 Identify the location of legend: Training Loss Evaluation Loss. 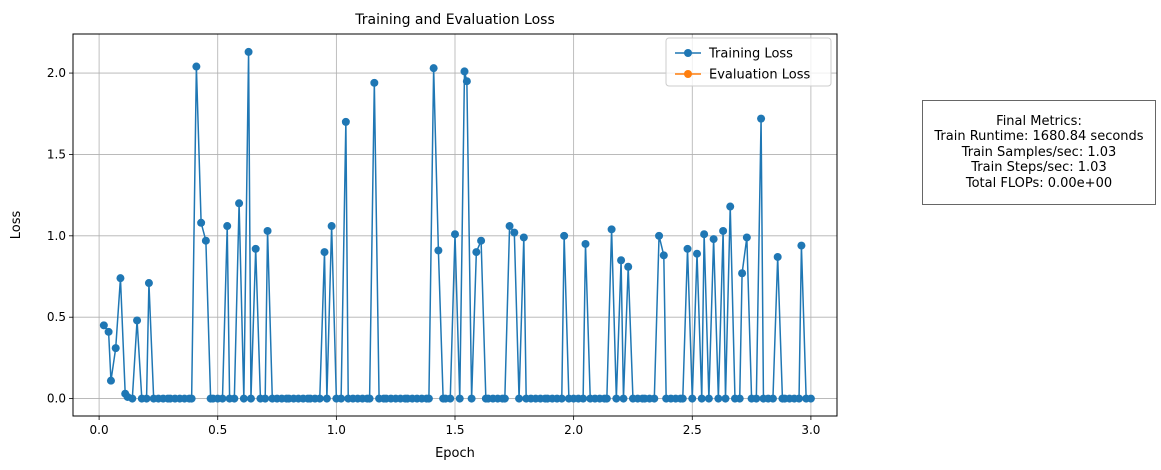
(748, 62).